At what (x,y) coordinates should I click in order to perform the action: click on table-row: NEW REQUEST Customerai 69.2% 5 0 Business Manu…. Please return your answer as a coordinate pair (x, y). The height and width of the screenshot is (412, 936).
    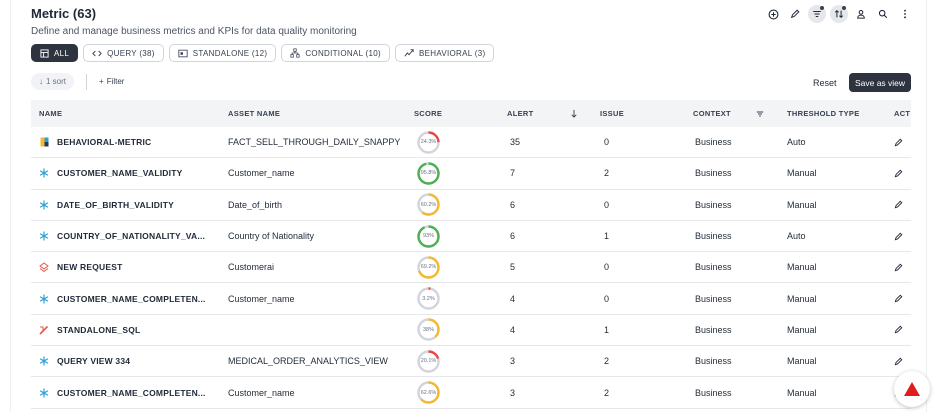
    Looking at the image, I should click on (471, 268).